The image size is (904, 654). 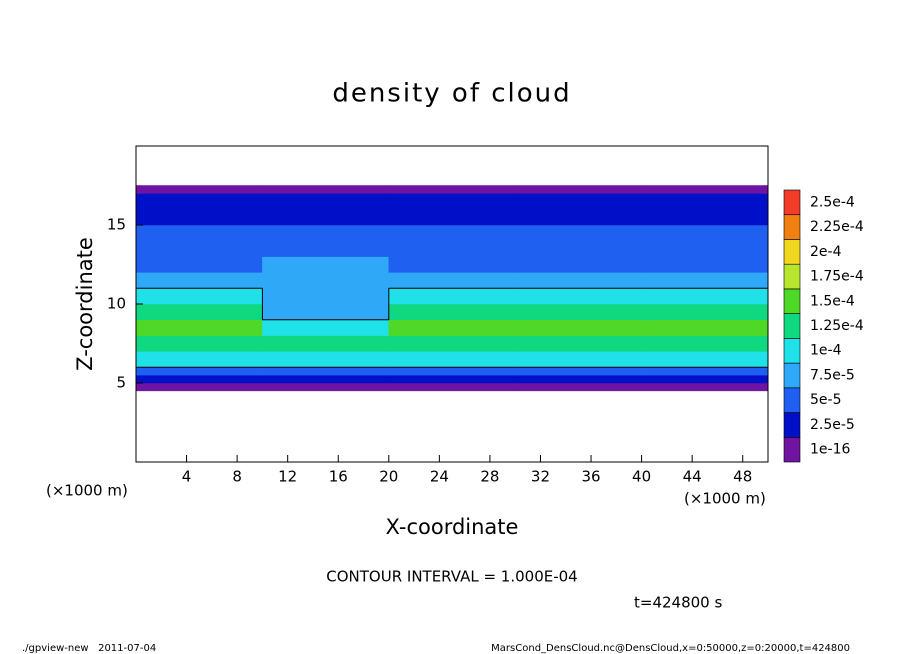 I want to click on x-tick-label: 36, so click(x=590, y=477).